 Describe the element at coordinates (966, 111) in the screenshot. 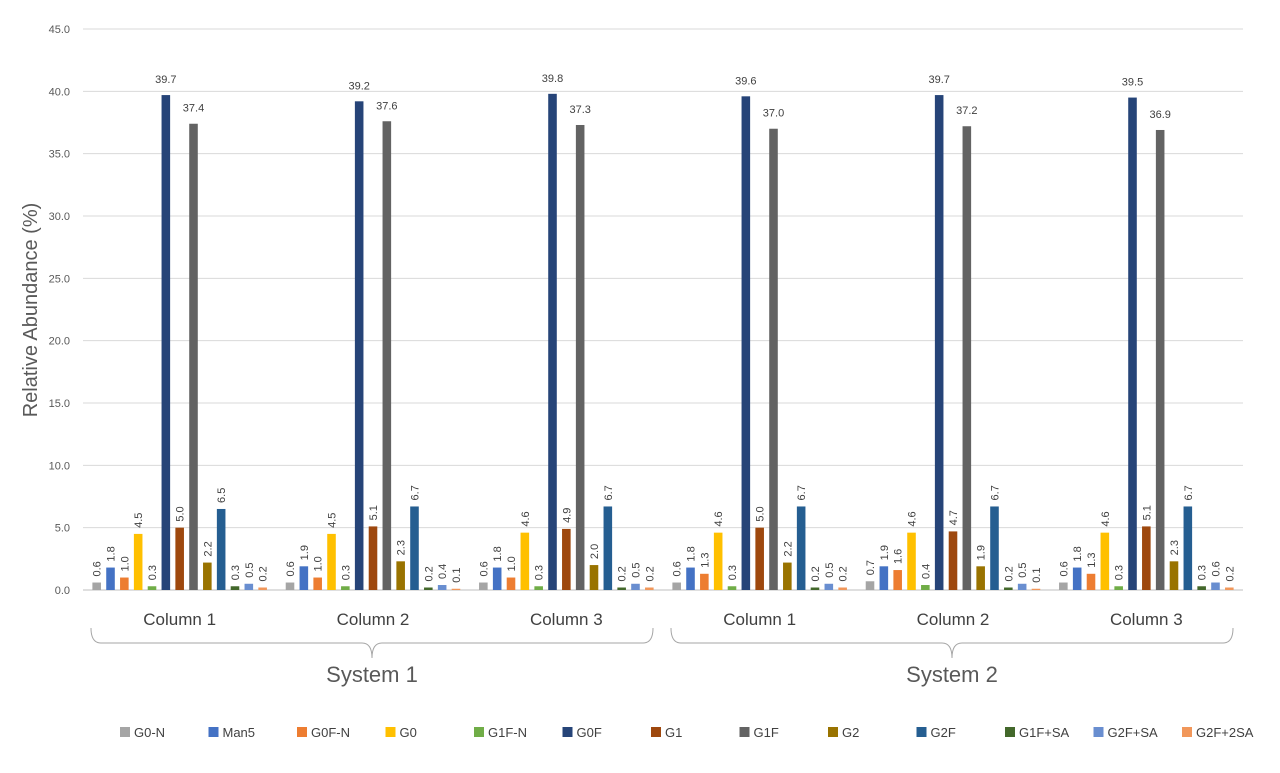

I see `data-label: 37.2` at that location.